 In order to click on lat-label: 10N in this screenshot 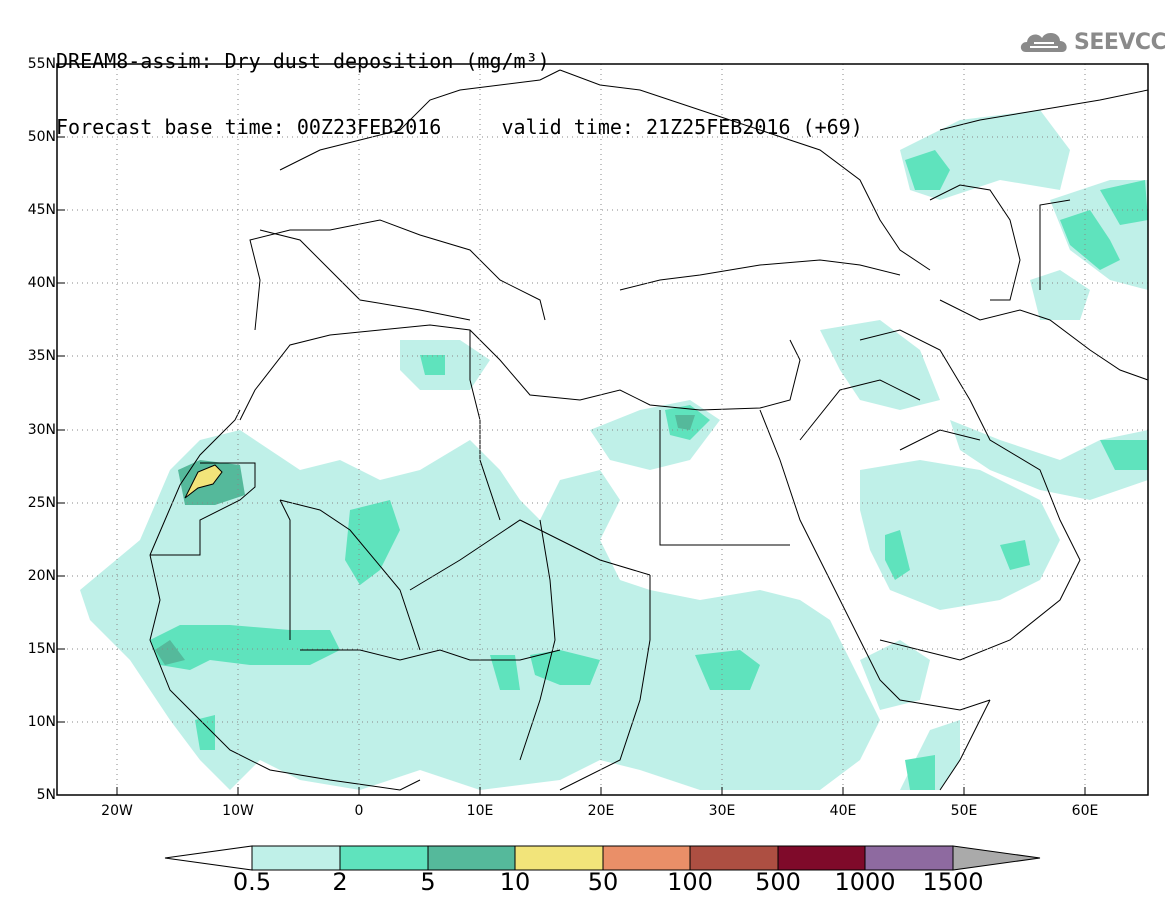, I will do `click(41, 722)`.